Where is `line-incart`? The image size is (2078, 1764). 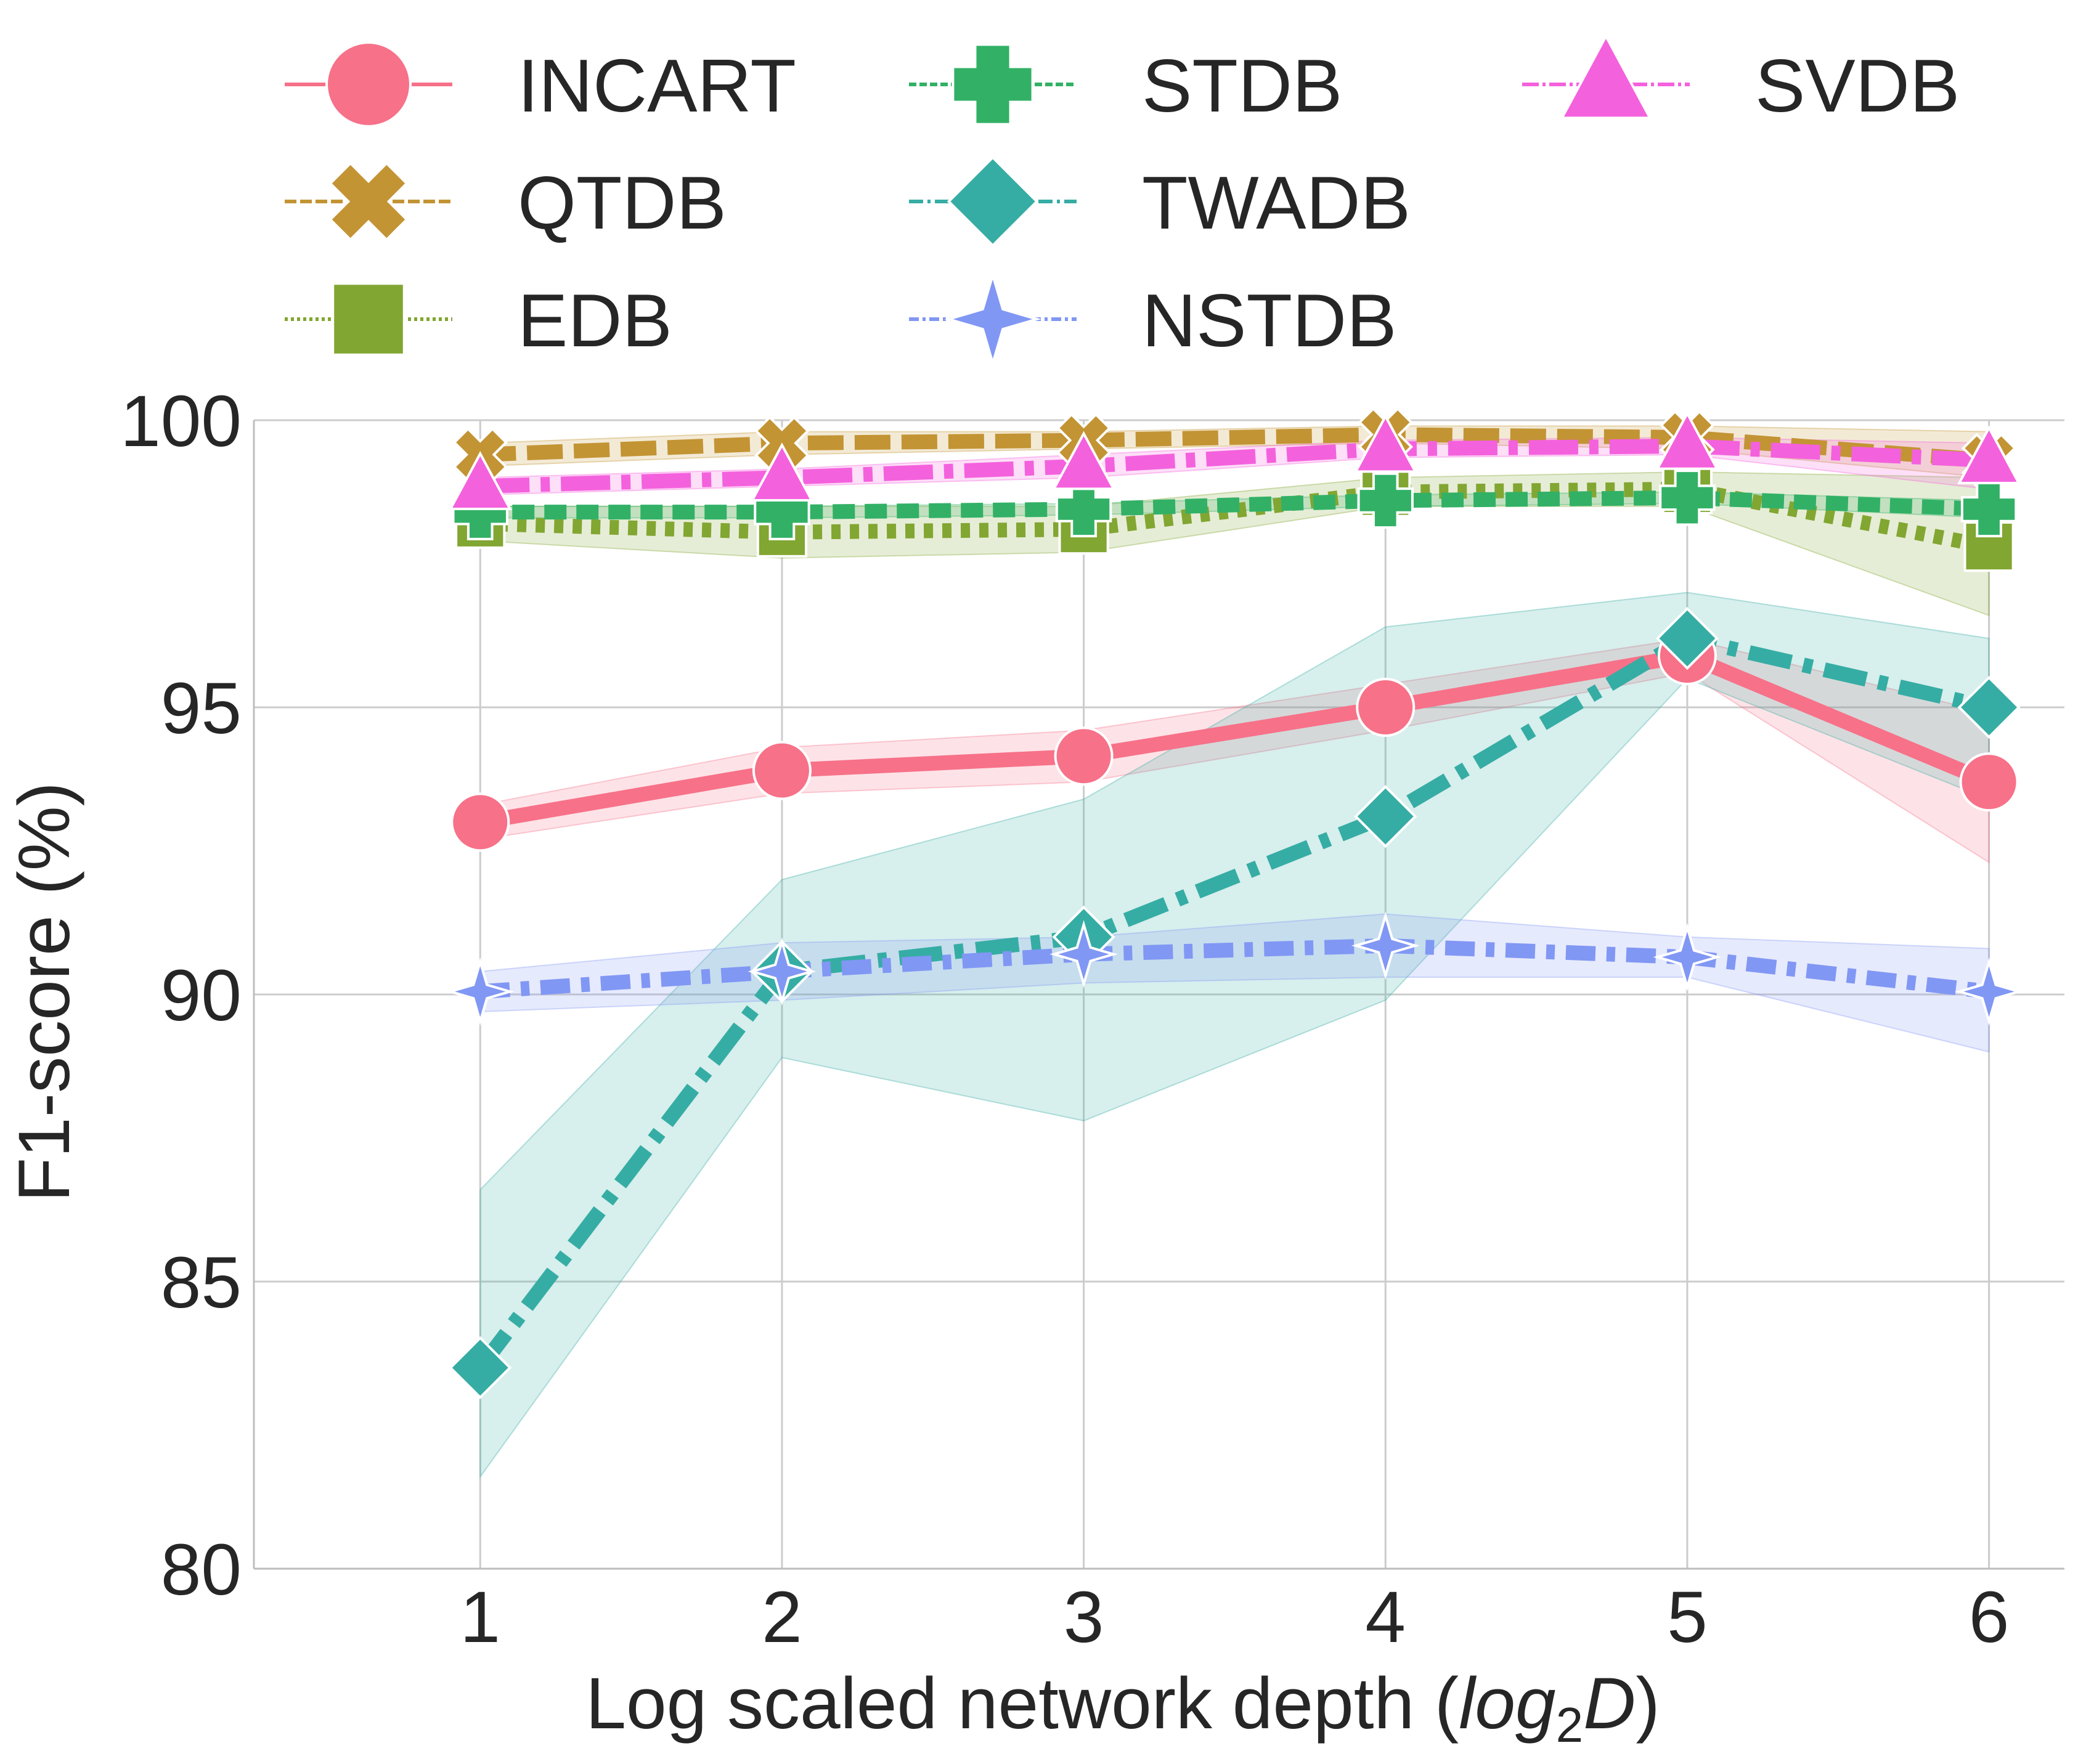 line-incart is located at coordinates (1235, 739).